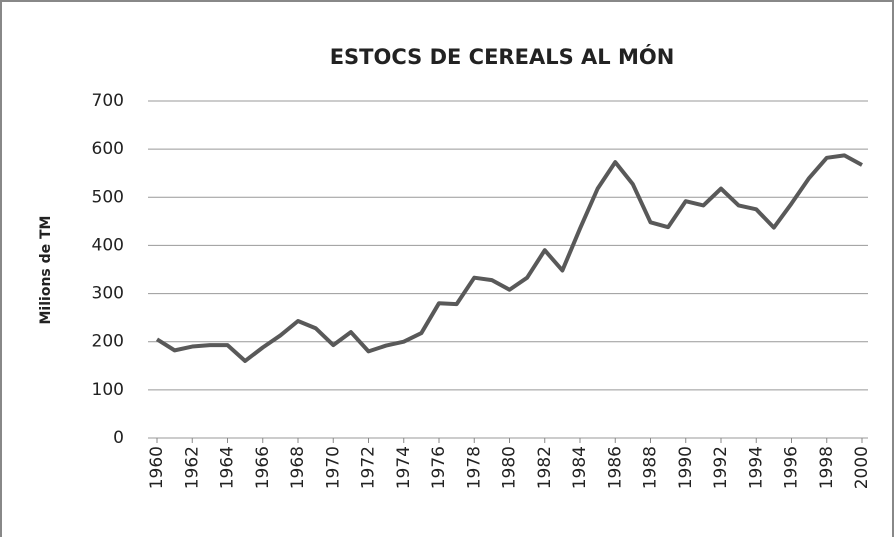 This screenshot has width=895, height=537. Describe the element at coordinates (333, 467) in the screenshot. I see `x-tick-label: 1970` at that location.